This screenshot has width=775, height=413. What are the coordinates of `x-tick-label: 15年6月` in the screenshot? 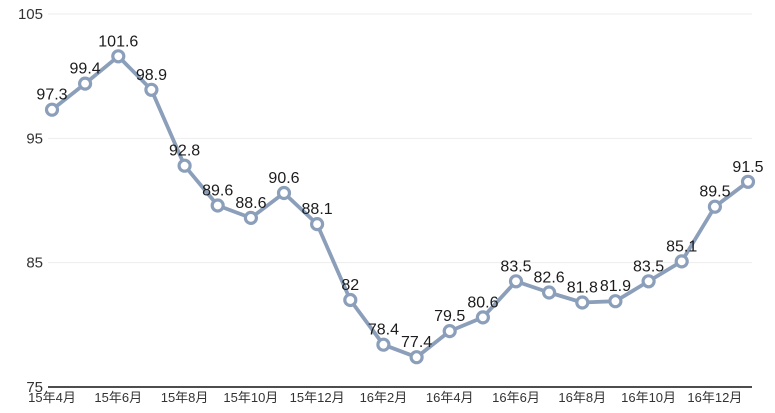 It's located at (118, 397).